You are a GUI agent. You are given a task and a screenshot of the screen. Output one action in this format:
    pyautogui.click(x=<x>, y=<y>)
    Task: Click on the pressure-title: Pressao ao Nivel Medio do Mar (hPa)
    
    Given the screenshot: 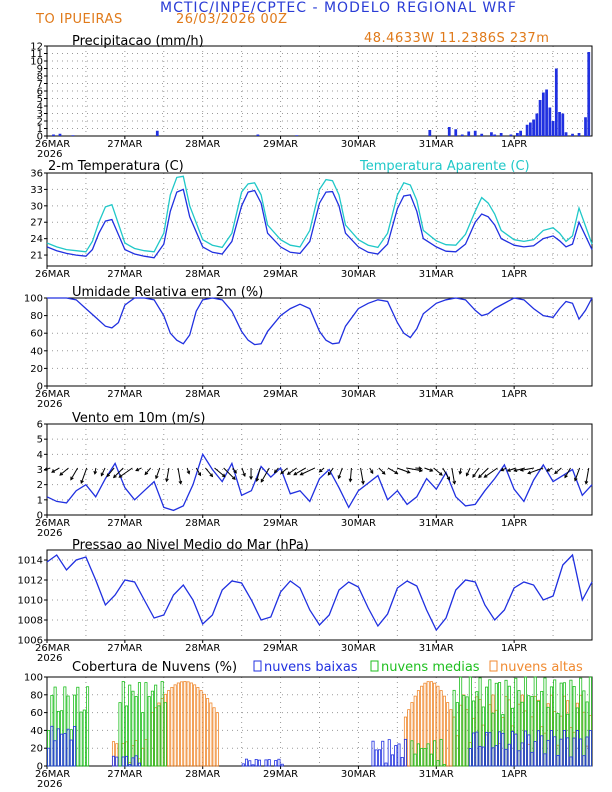 What is the action you would take?
    pyautogui.click(x=190, y=545)
    